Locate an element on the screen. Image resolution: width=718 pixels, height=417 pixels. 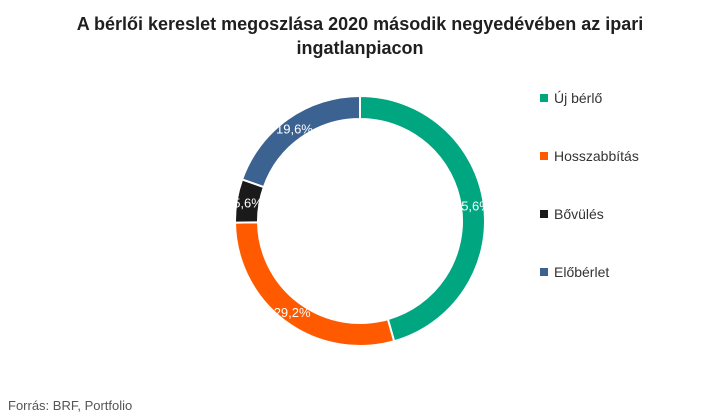
legend-item-hosszabbitas: Hosszabbítás is located at coordinates (589, 156).